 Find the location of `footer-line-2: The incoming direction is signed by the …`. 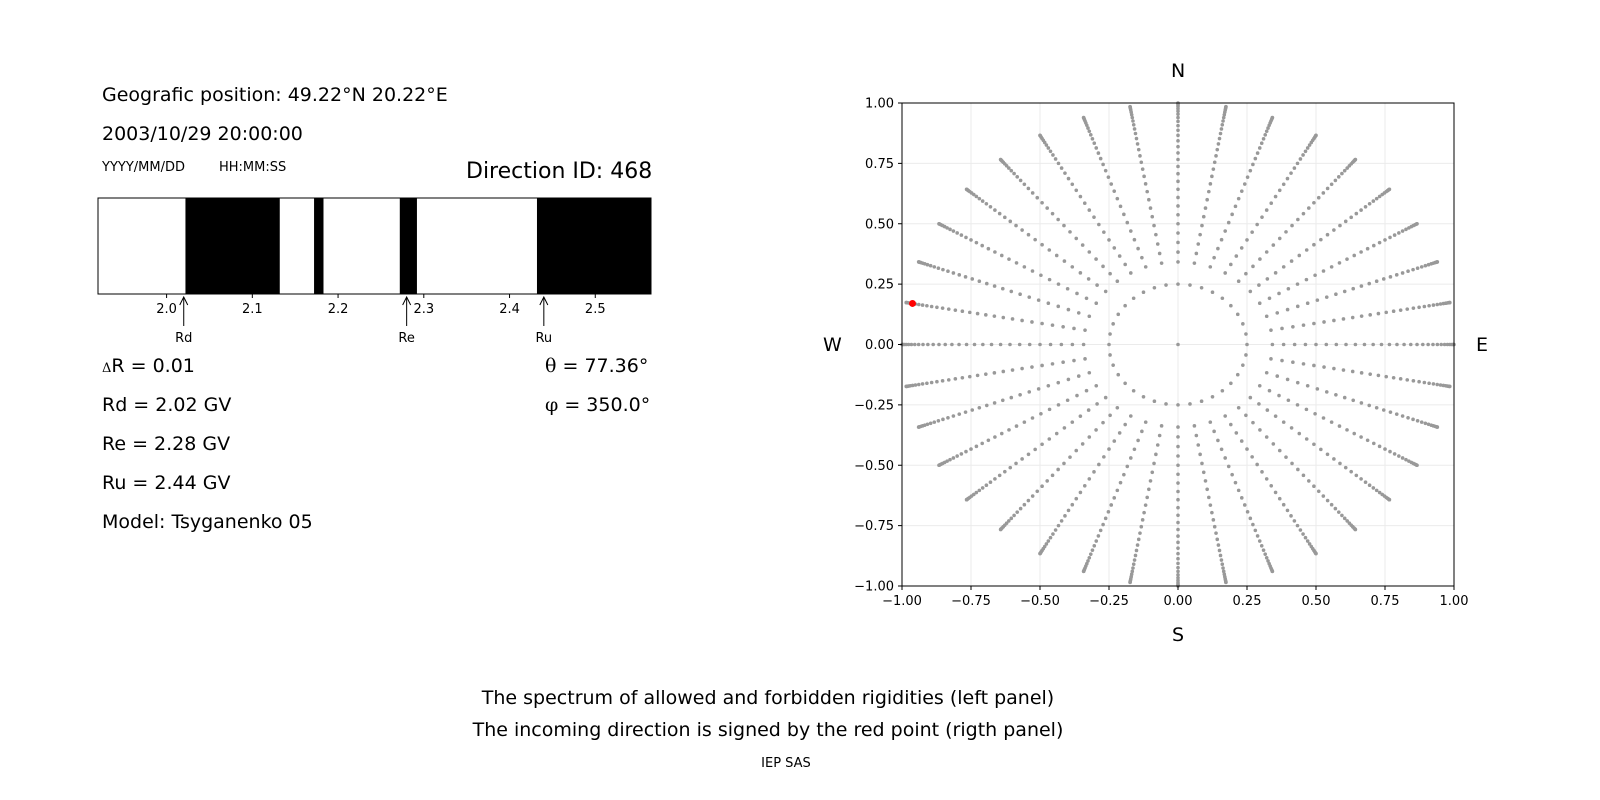

footer-line-2: The incoming direction is signed by the … is located at coordinates (768, 730).